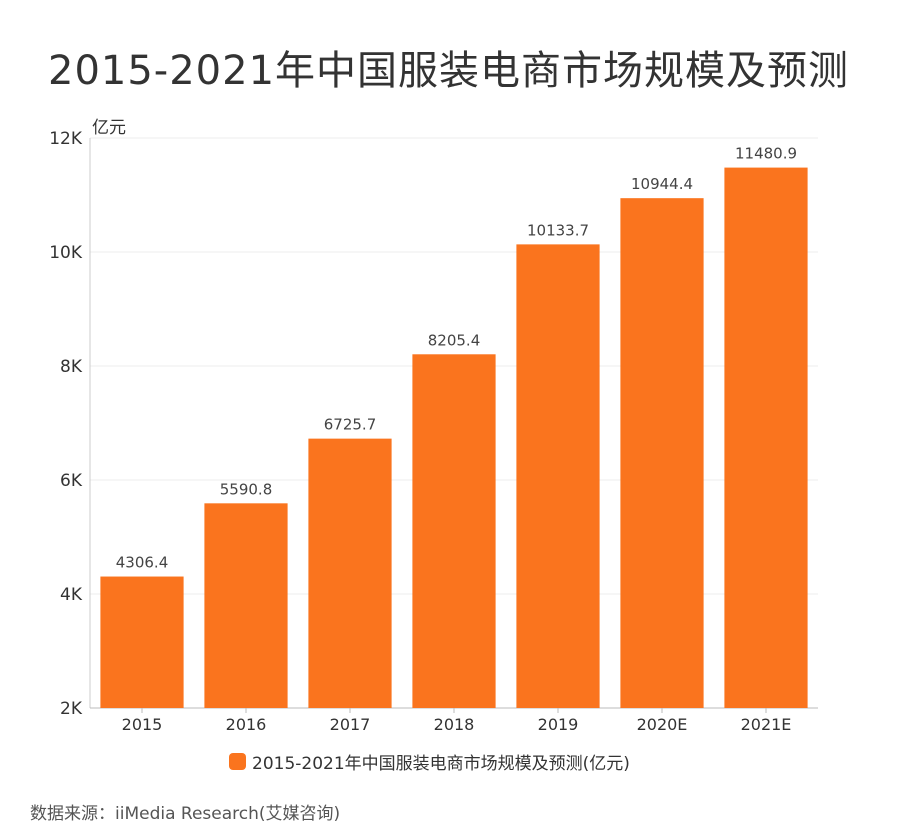  What do you see at coordinates (454, 340) in the screenshot?
I see `bar-value-label: 8205.4` at bounding box center [454, 340].